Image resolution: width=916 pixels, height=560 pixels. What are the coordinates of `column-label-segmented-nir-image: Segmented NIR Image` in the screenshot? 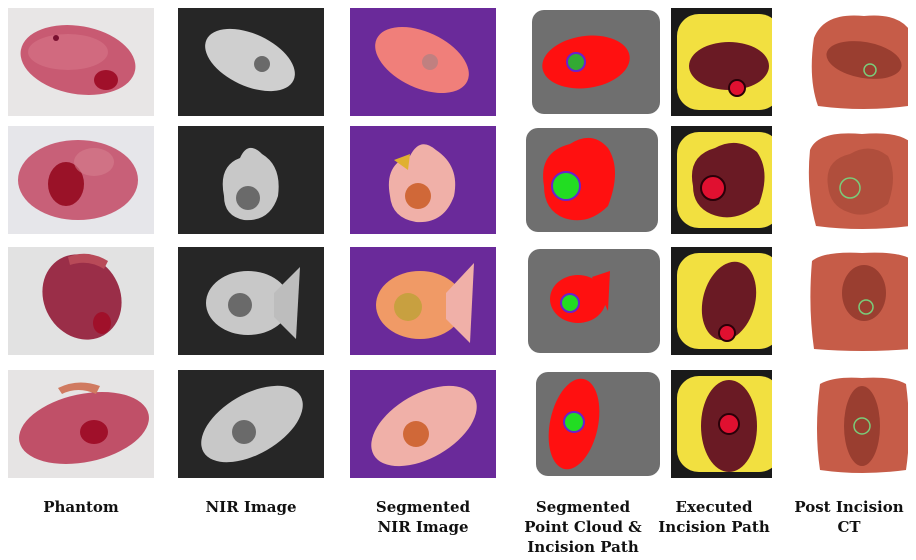 It's located at (423, 517).